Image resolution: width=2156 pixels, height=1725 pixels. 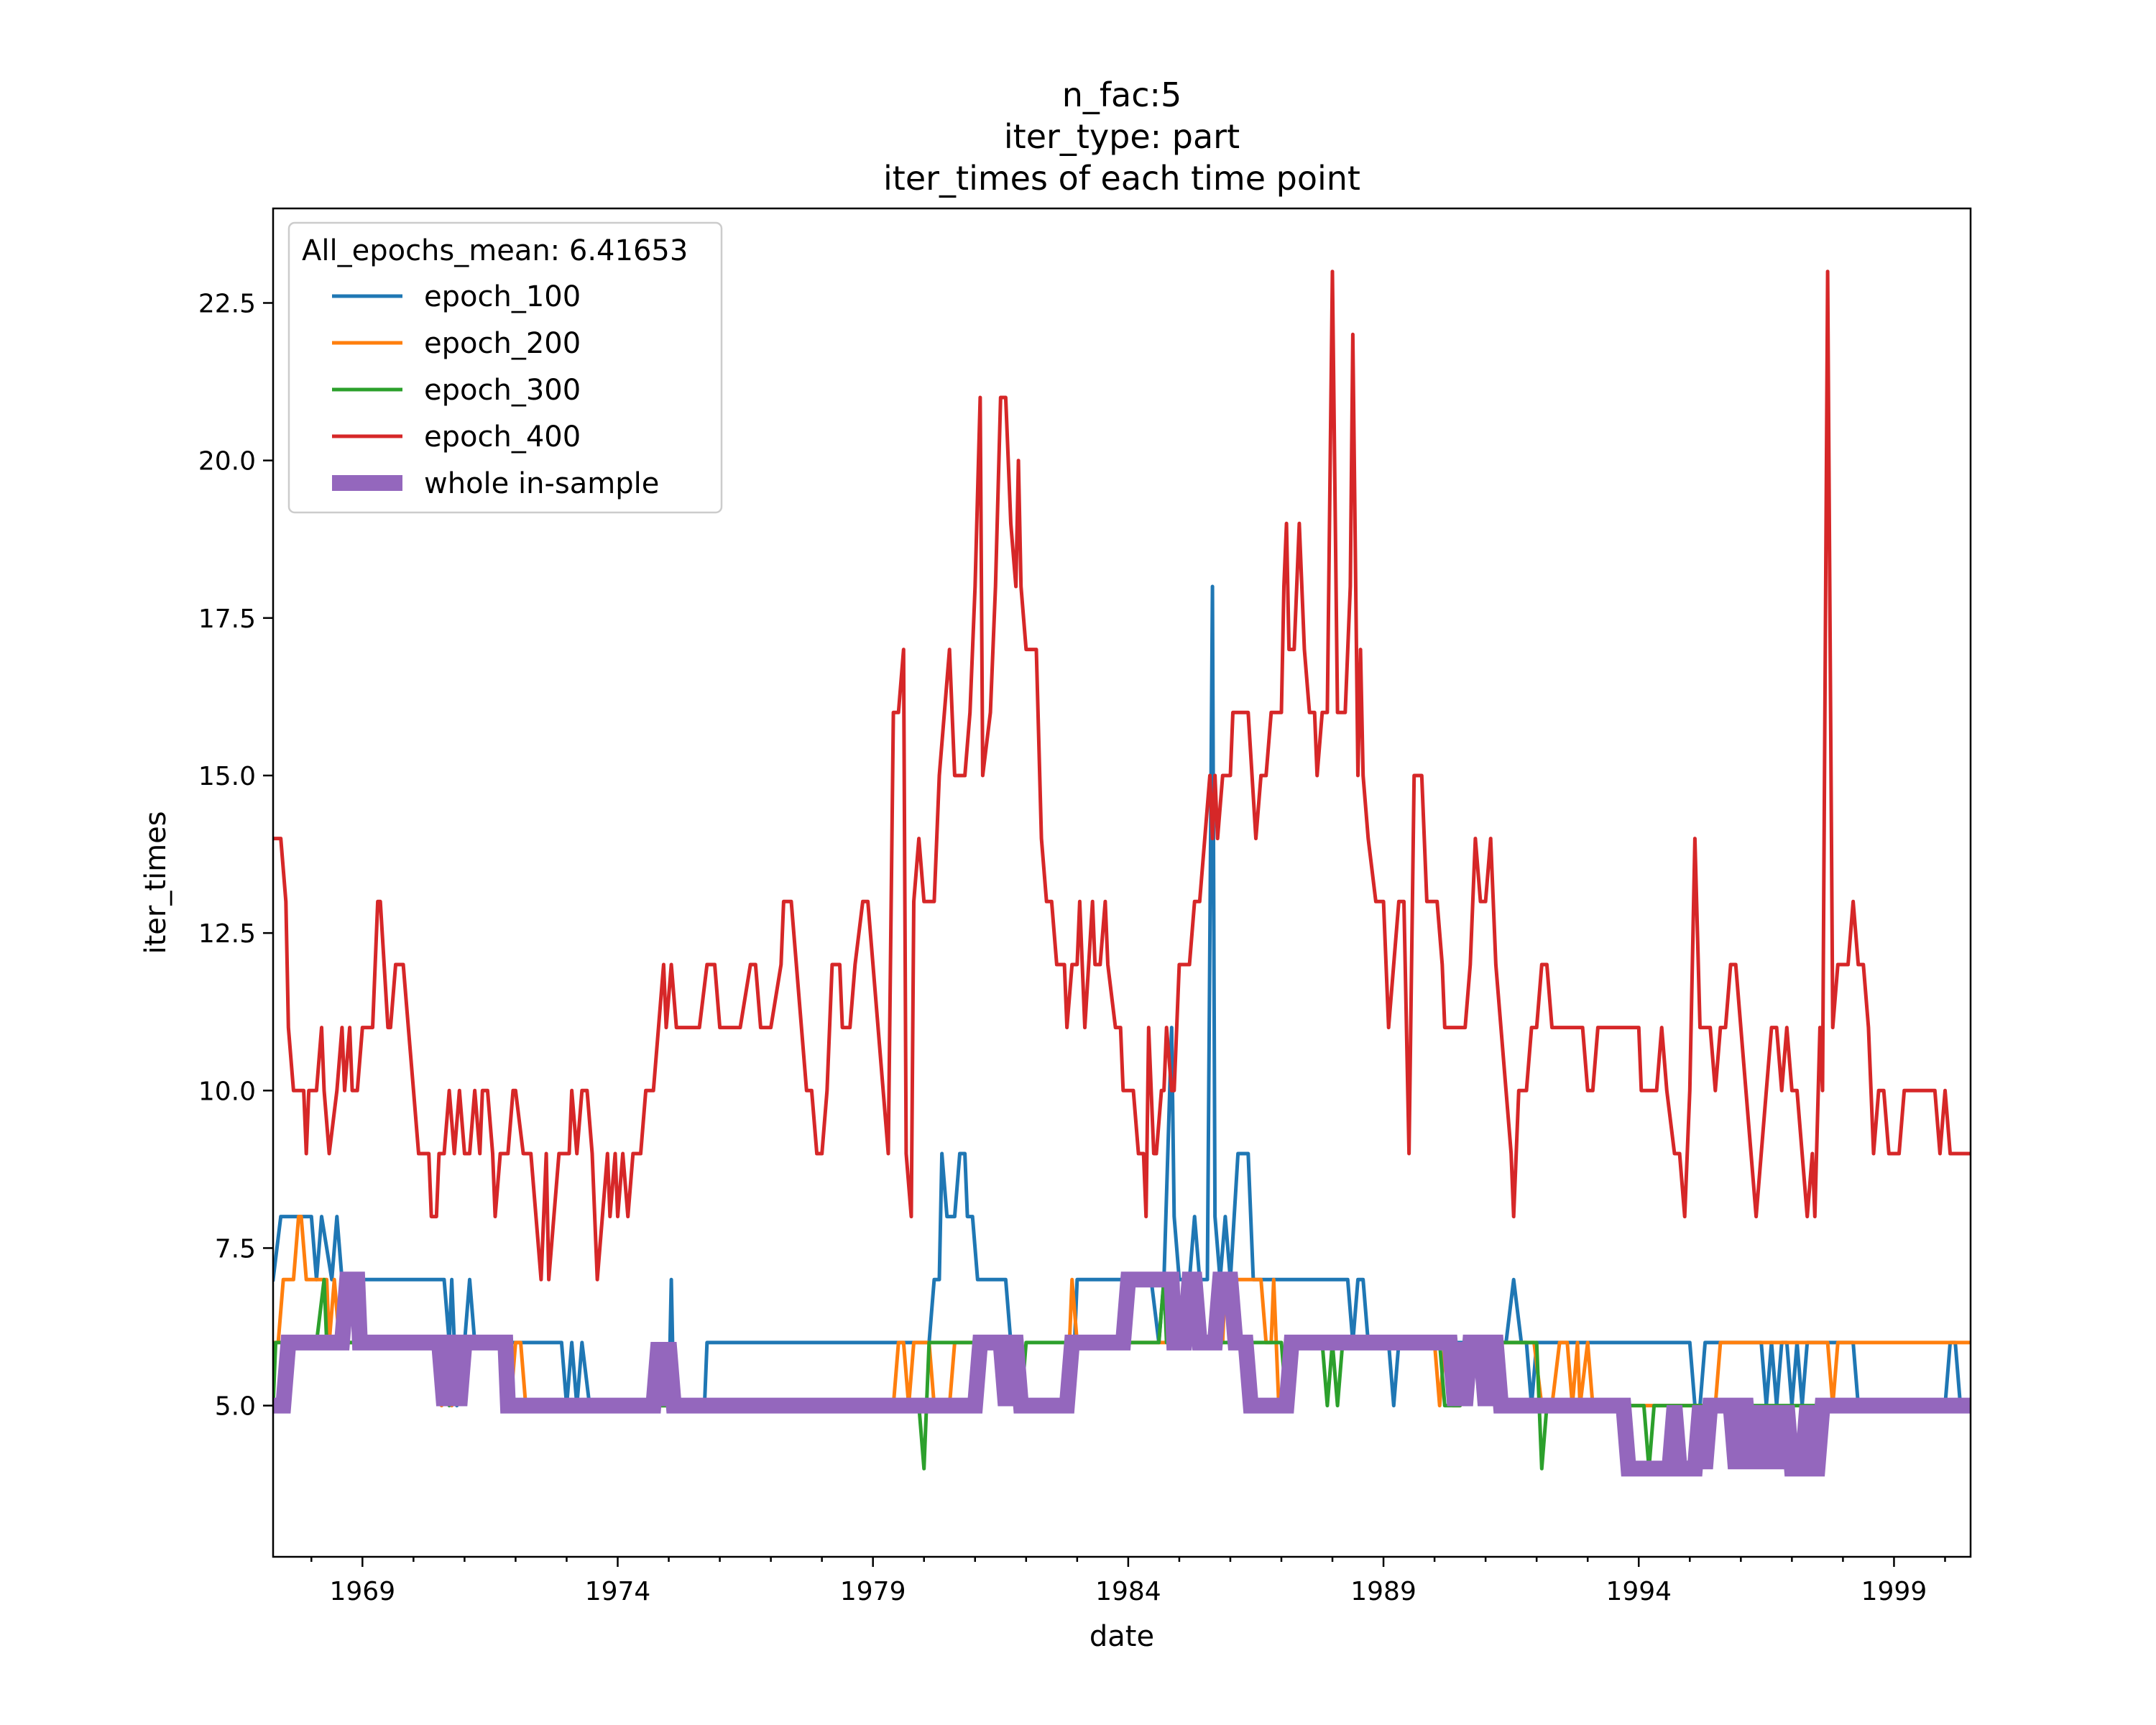 I want to click on y-tick-label: 12.5, so click(x=227, y=934).